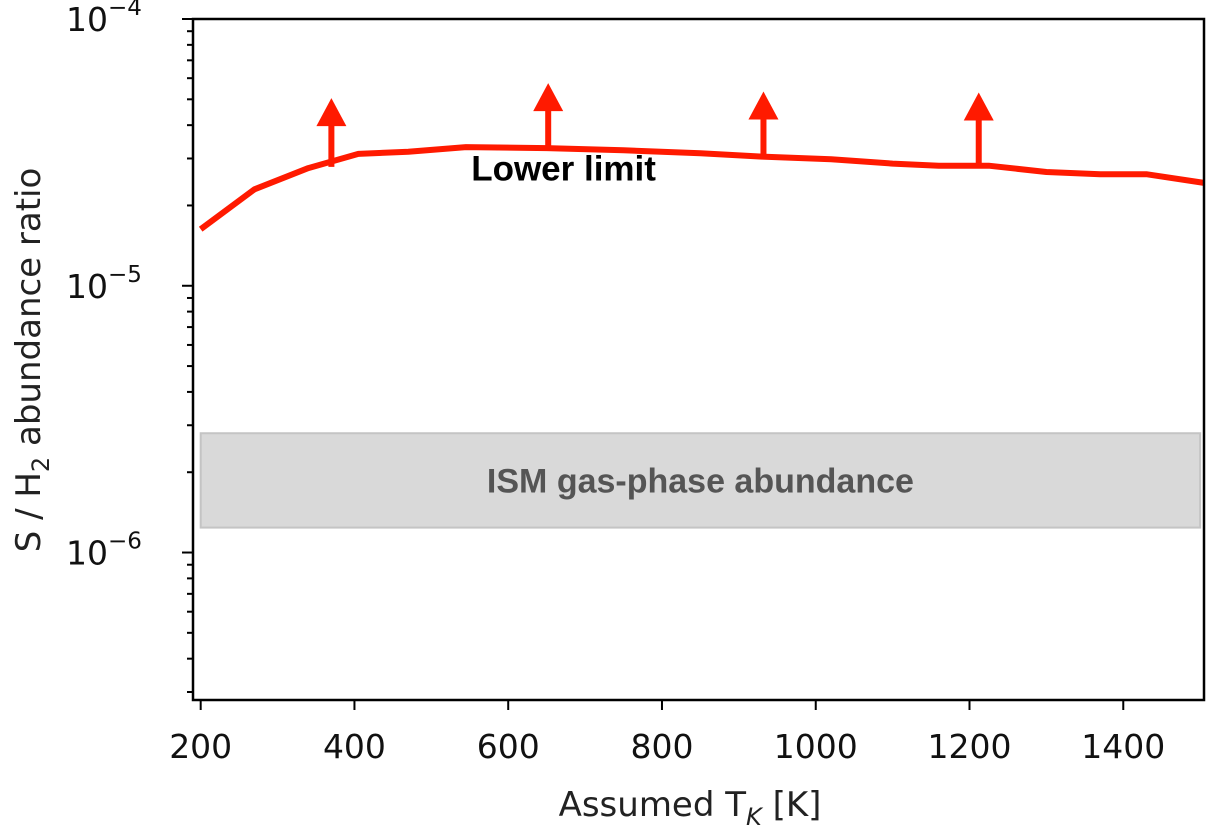  I want to click on x-tick-label: 1200, so click(970, 746).